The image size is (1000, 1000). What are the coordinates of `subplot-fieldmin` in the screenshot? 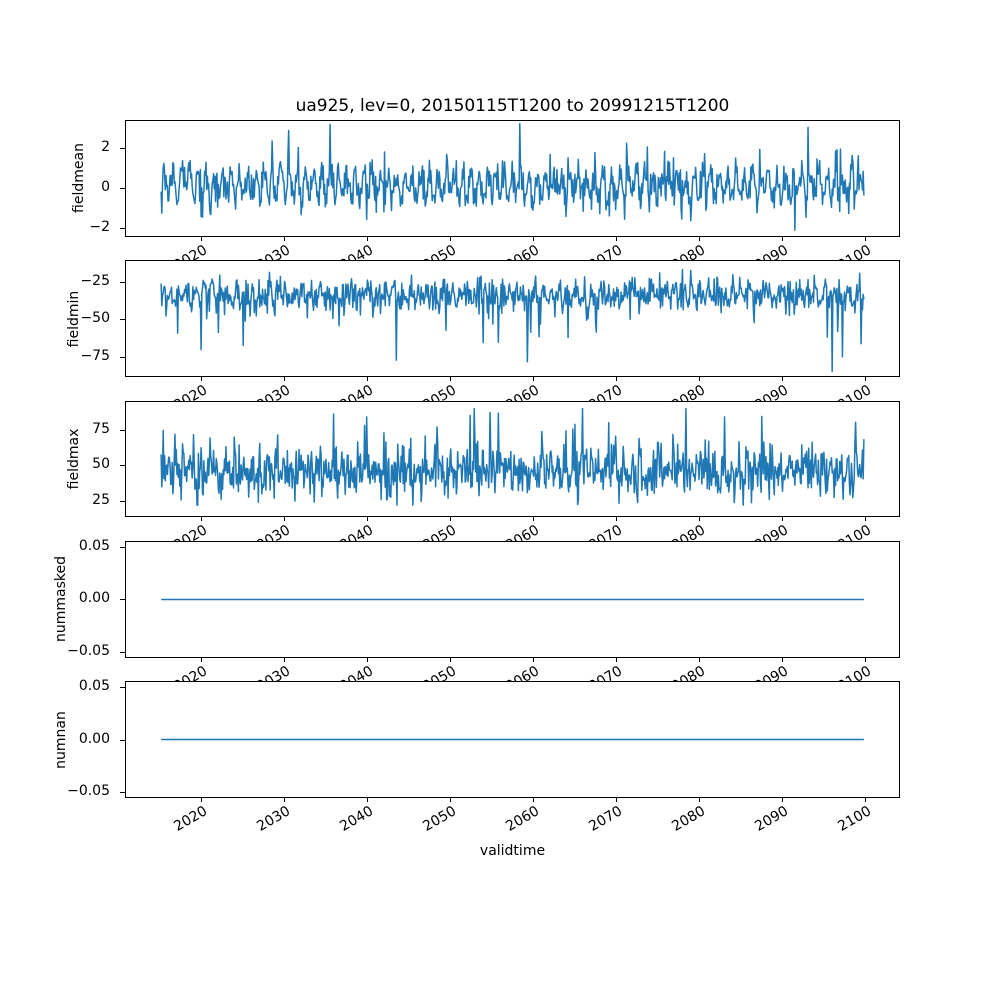 It's located at (512, 319).